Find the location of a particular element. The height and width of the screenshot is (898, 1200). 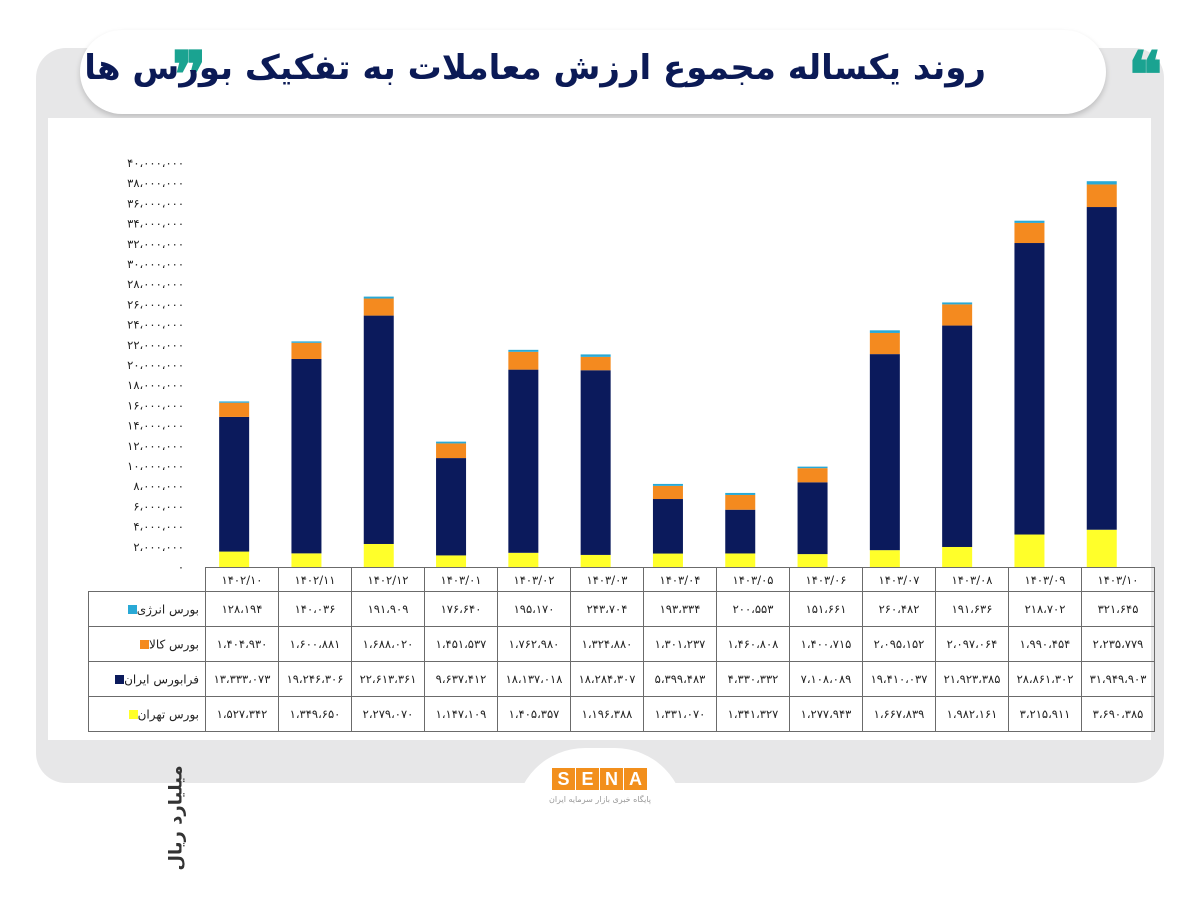

data-label: ۱،۹۸۲،۱۶۱ is located at coordinates (972, 714).